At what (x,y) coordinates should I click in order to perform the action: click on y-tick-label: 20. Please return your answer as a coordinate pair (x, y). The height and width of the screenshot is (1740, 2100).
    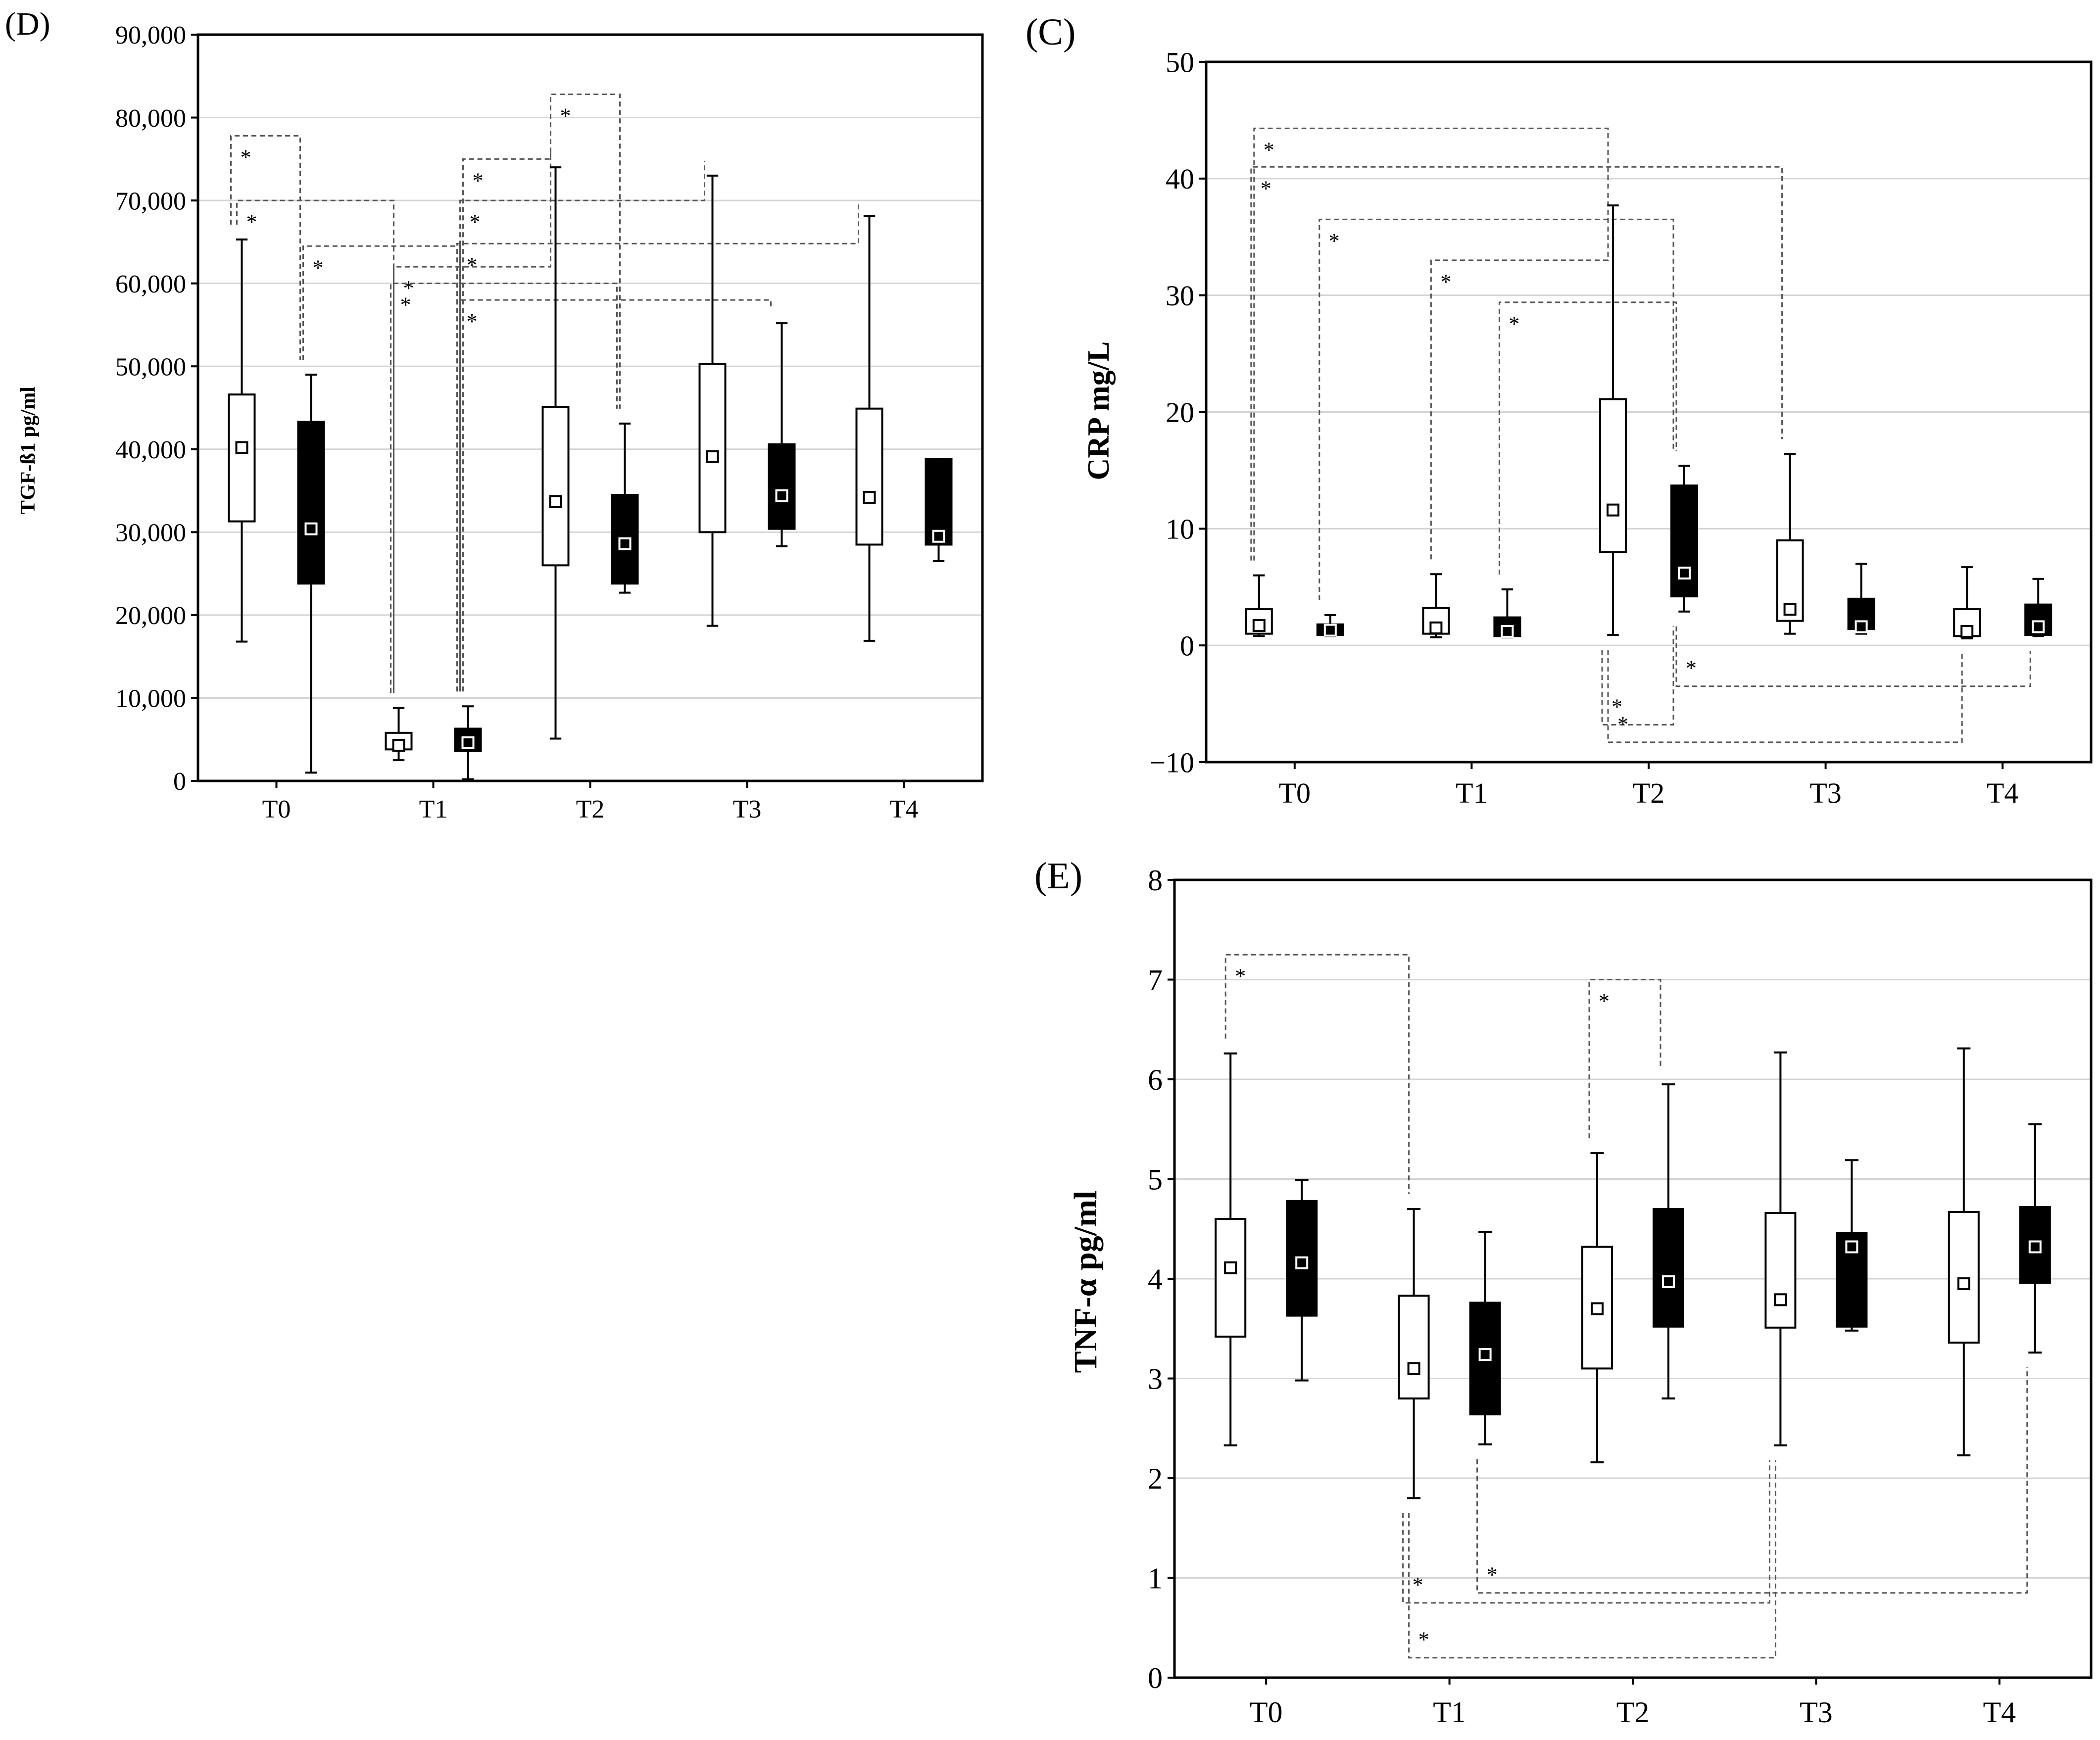
    Looking at the image, I should click on (1180, 412).